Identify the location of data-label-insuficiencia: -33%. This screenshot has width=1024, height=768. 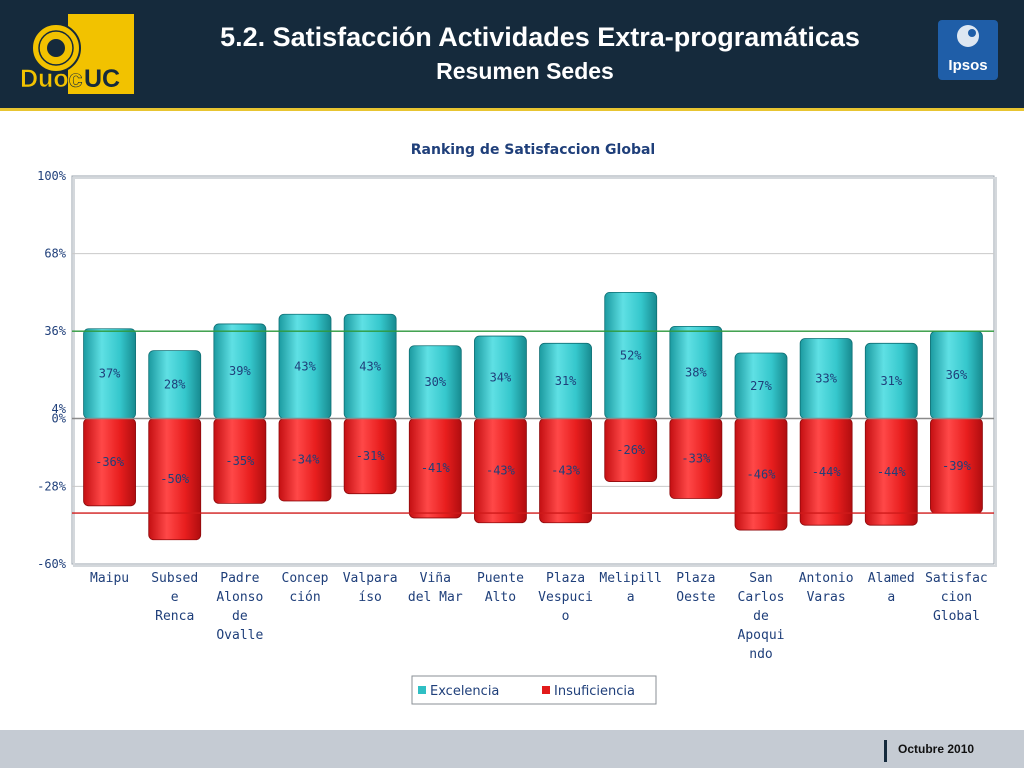
(696, 459).